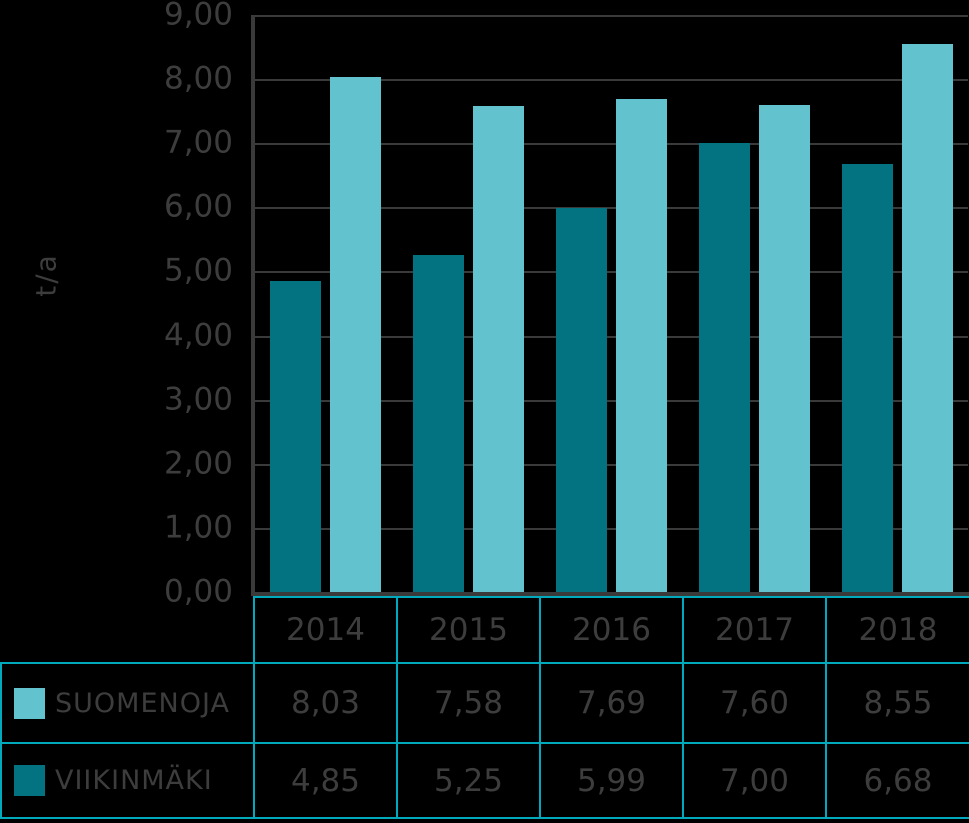 The image size is (969, 823). I want to click on legend-swatch-viikinmaki-icon, so click(29, 780).